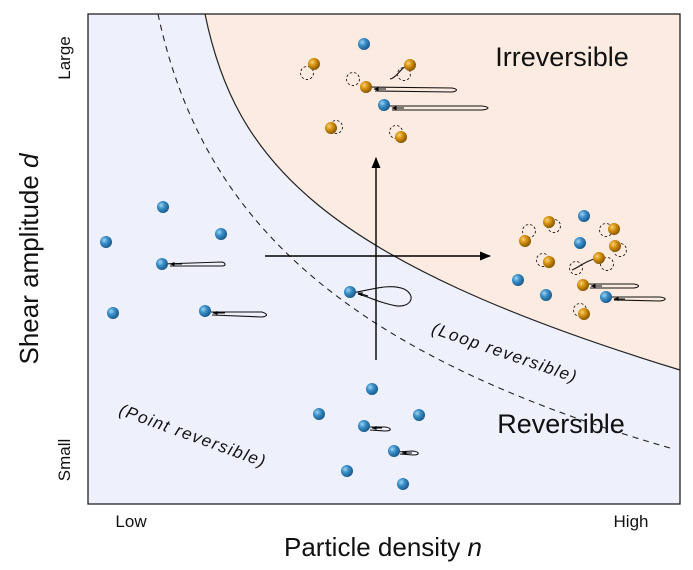  What do you see at coordinates (631, 521) in the screenshot?
I see `x-high-label: High` at bounding box center [631, 521].